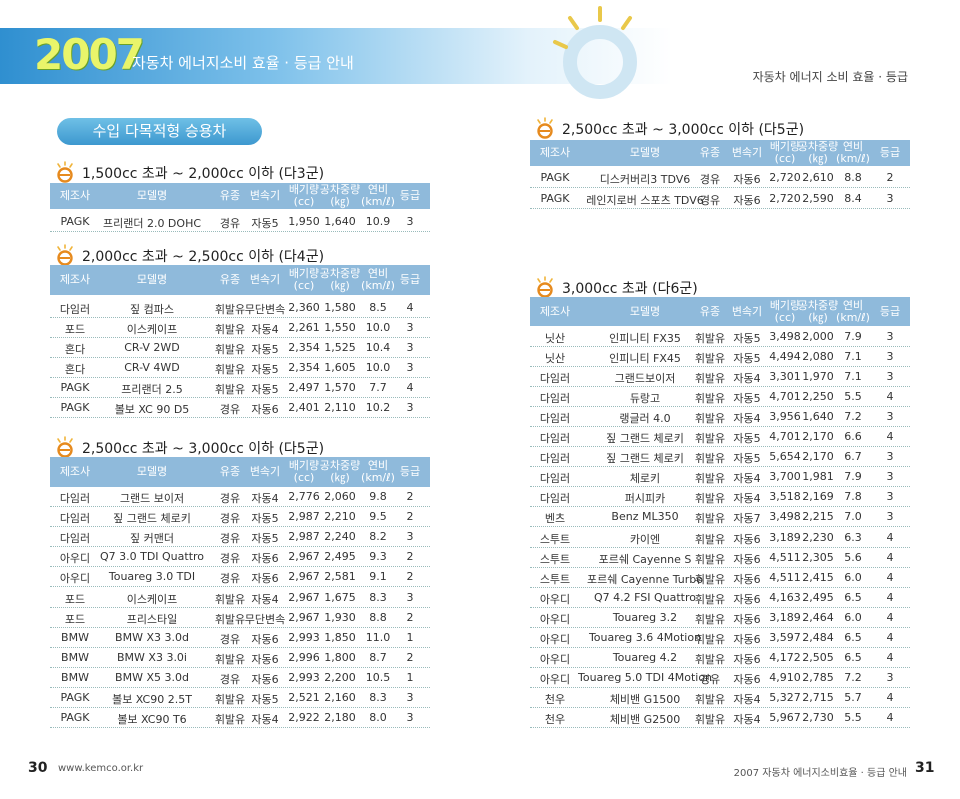 This screenshot has height=799, width=960. I want to click on cell: 2,200, so click(340, 677).